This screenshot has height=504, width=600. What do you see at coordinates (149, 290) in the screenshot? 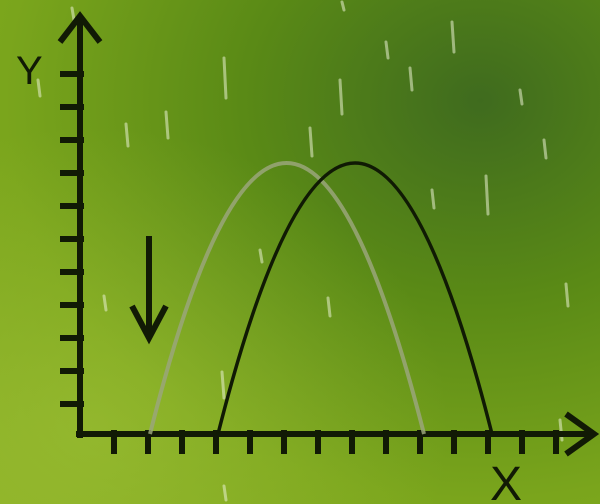
I see `down-arrow-icon` at bounding box center [149, 290].